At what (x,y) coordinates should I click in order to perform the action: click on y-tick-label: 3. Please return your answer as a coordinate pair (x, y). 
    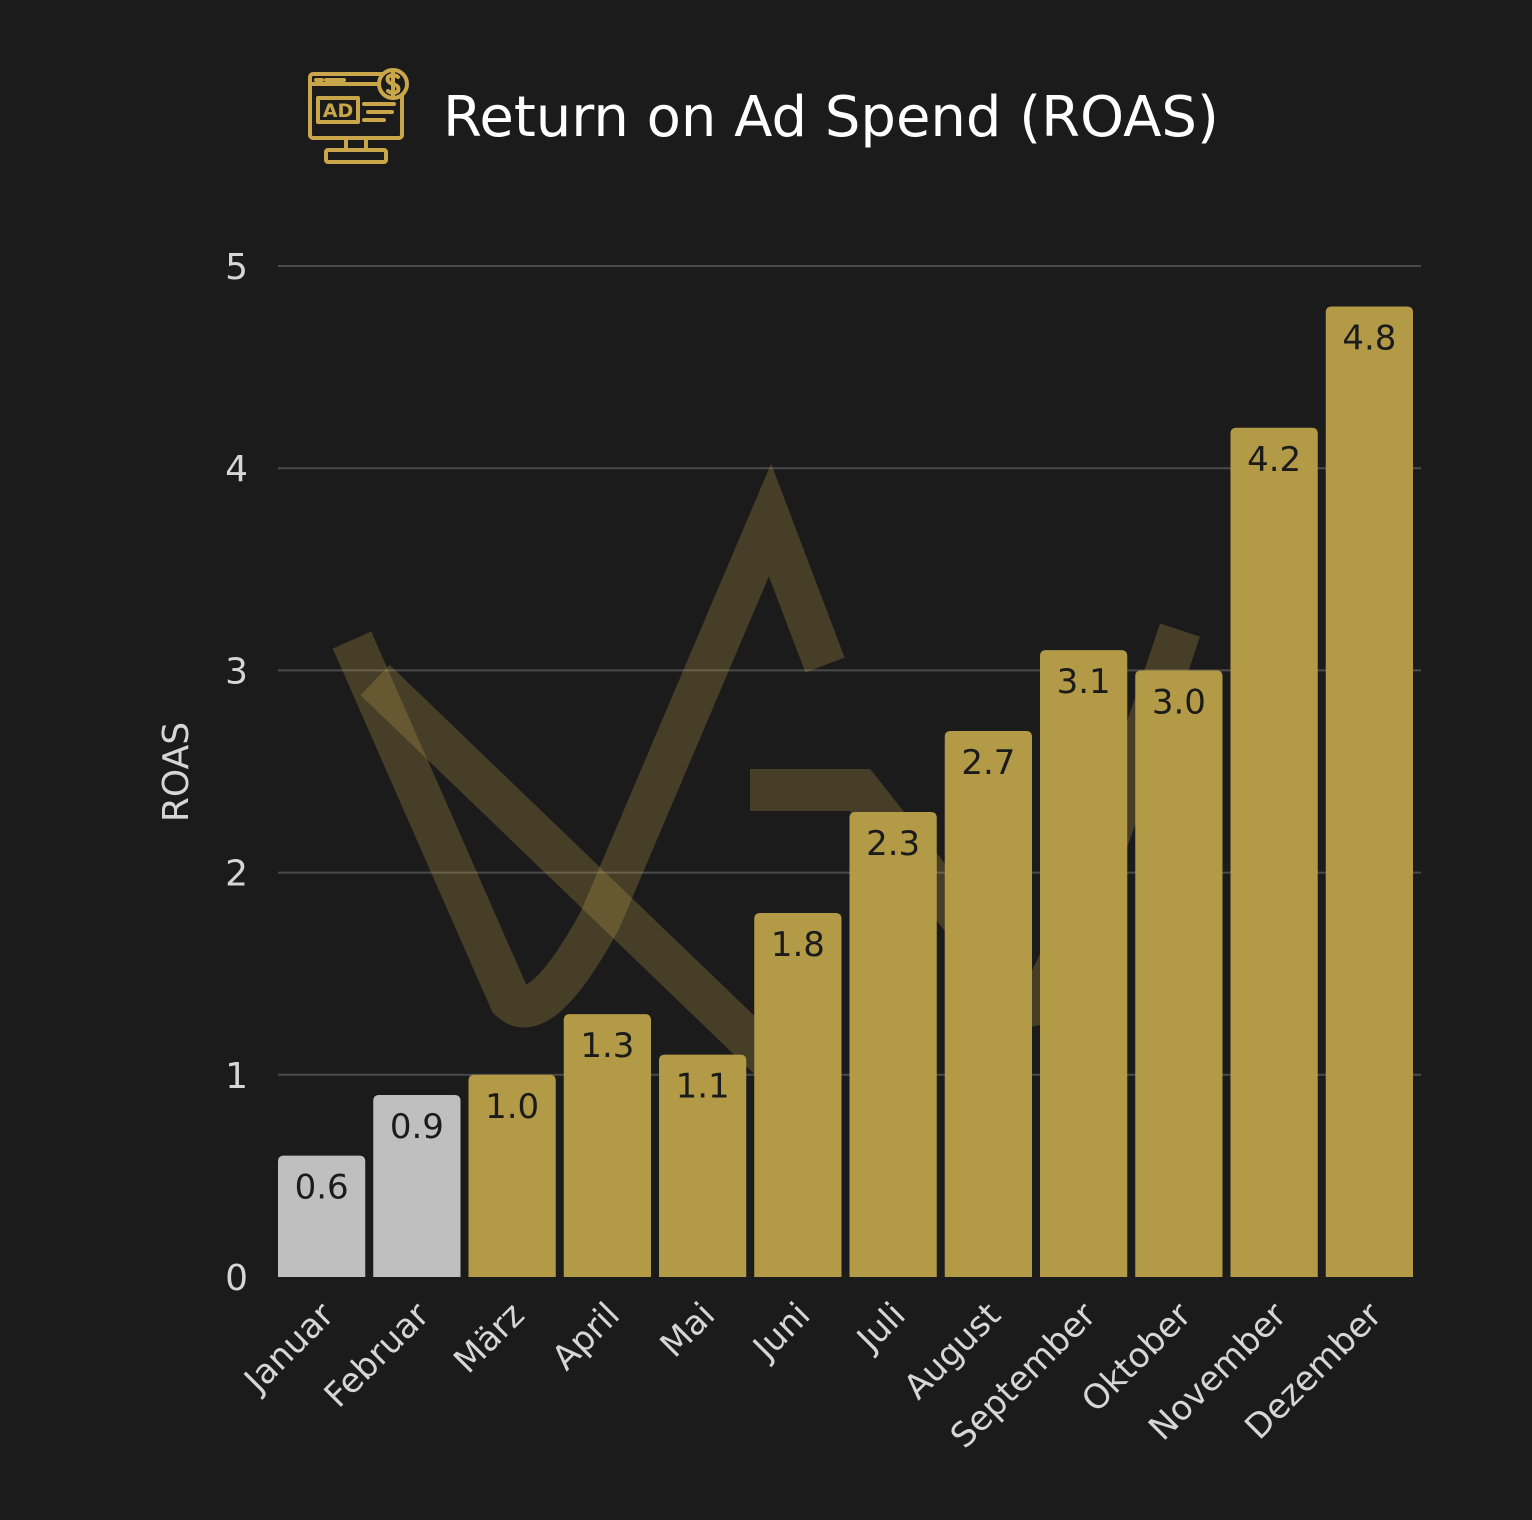
    Looking at the image, I should click on (236, 671).